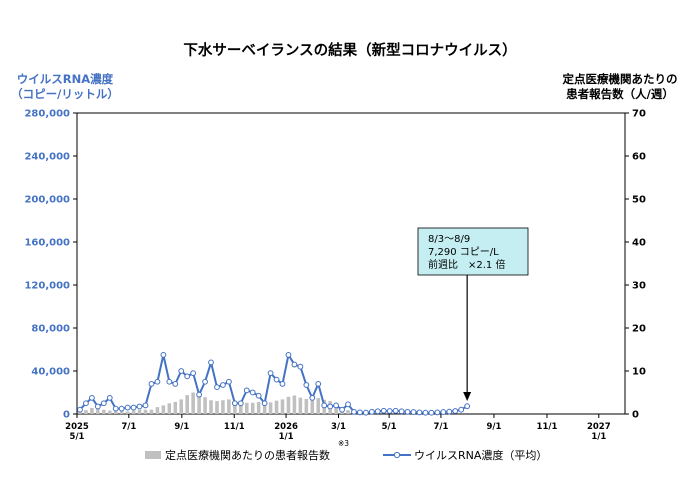  Describe the element at coordinates (50, 329) in the screenshot. I see `left-tick-label: 80,000` at that location.